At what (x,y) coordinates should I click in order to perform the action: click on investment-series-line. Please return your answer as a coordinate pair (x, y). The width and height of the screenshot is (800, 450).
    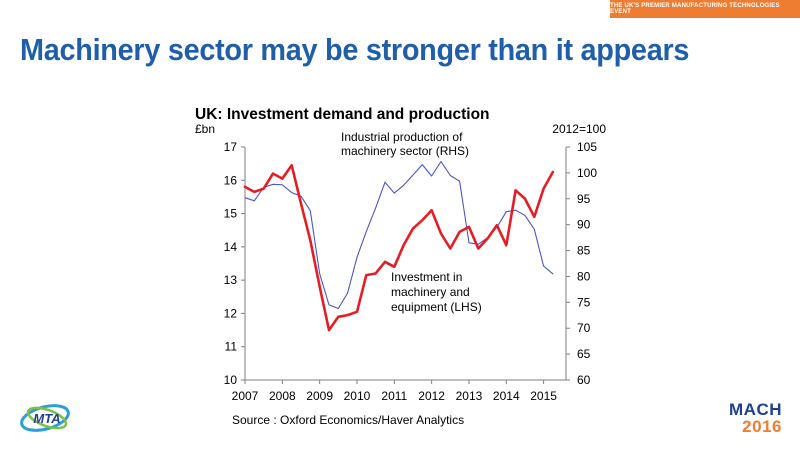
    Looking at the image, I should click on (399, 248).